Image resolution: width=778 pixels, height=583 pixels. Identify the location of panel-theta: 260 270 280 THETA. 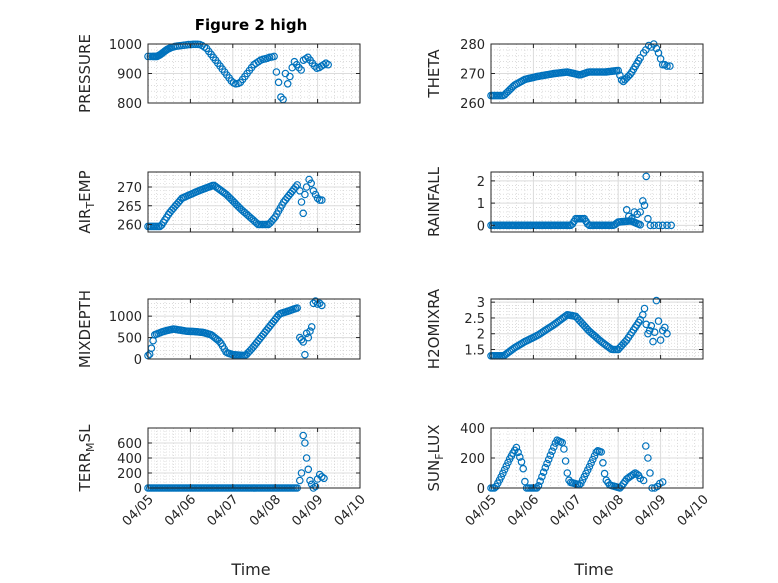
(564, 75).